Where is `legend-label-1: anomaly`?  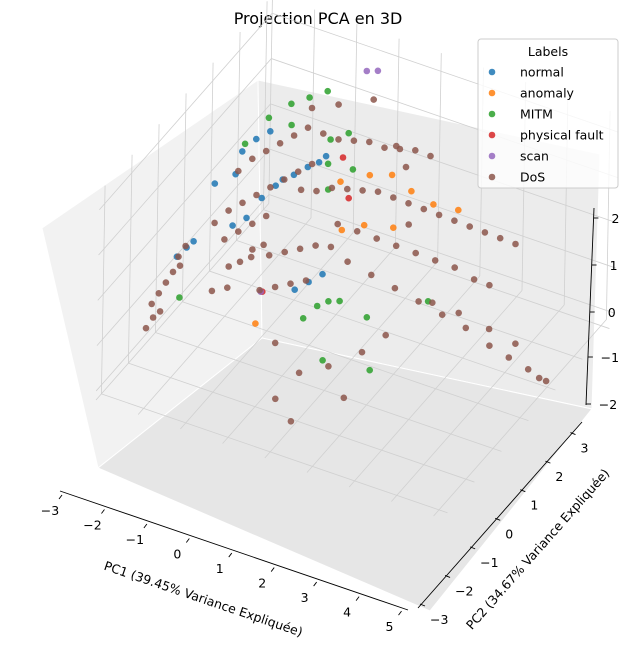 legend-label-1: anomaly is located at coordinates (547, 93).